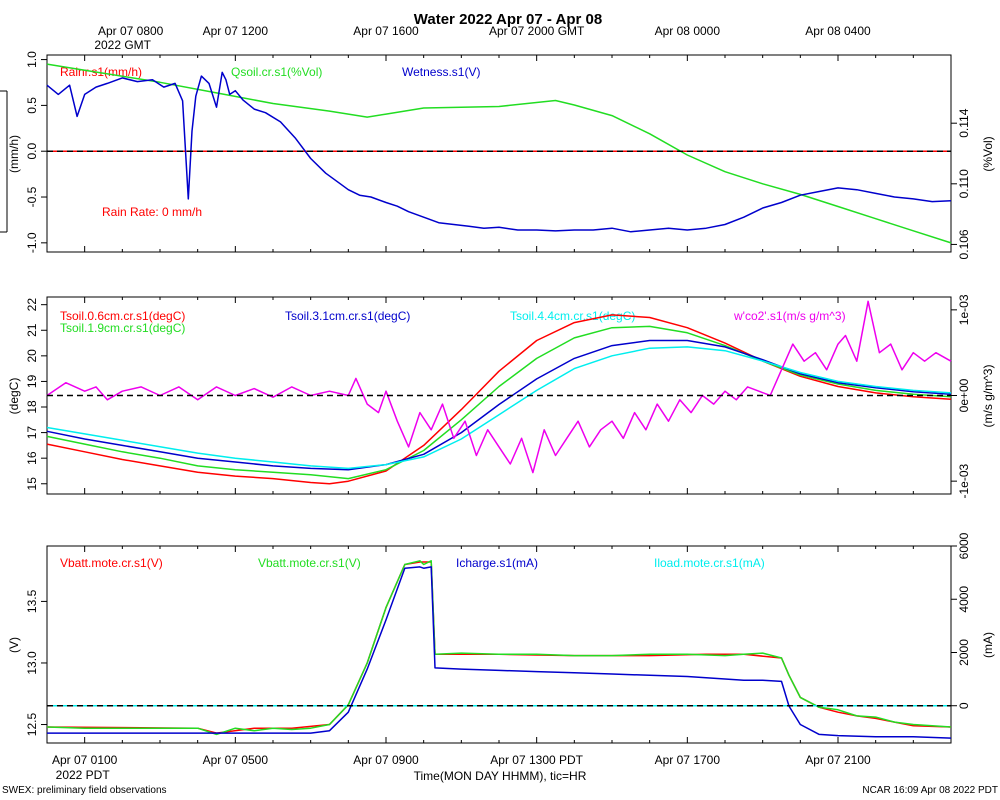 Image resolution: width=1000 pixels, height=800 pixels. I want to click on left-tick-label: 15, so click(32, 484).